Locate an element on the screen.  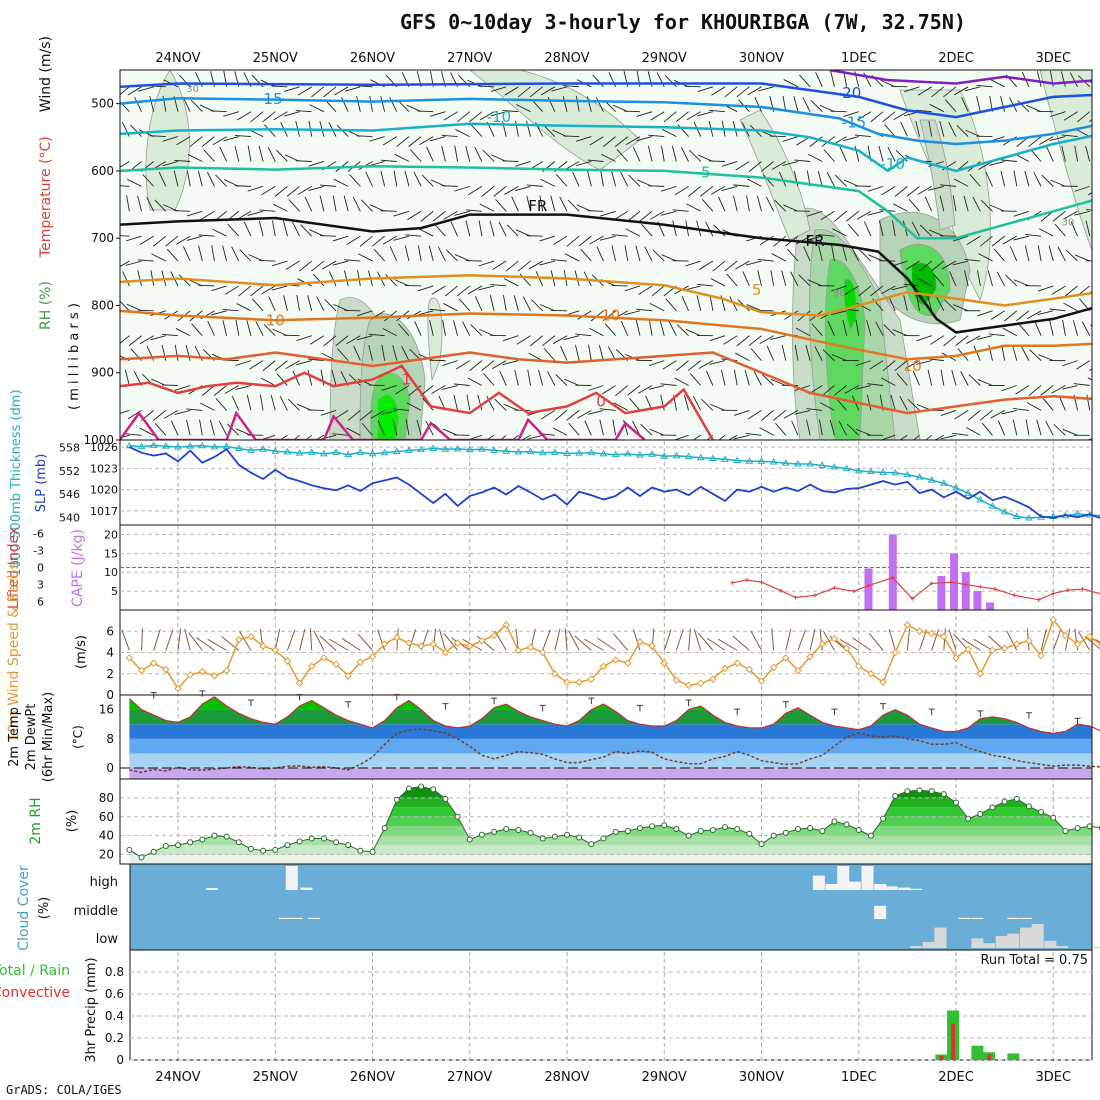
contour-label: 30 is located at coordinates (1067, 223).